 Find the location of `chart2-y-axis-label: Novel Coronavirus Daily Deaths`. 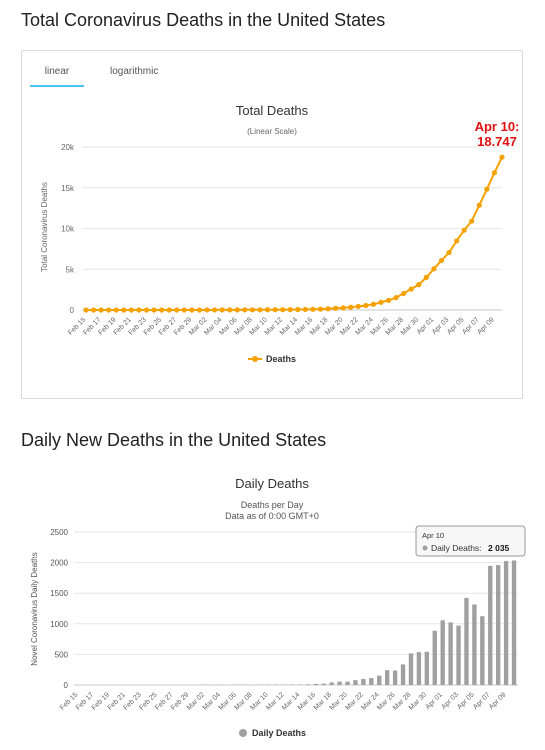

chart2-y-axis-label: Novel Coronavirus Daily Deaths is located at coordinates (34, 608).